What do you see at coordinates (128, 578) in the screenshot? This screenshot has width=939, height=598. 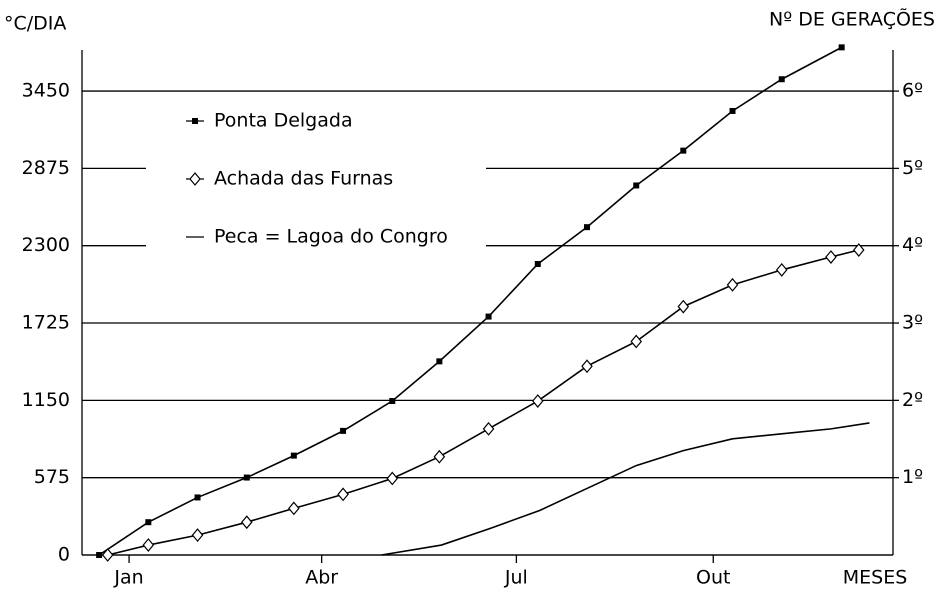 I see `x-tick-label: Jan` at bounding box center [128, 578].